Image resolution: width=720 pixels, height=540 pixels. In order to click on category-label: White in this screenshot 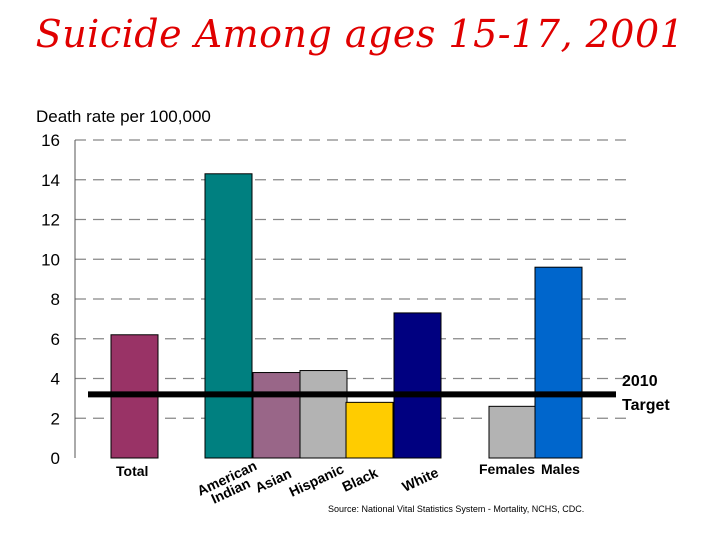, I will do `click(420, 479)`.